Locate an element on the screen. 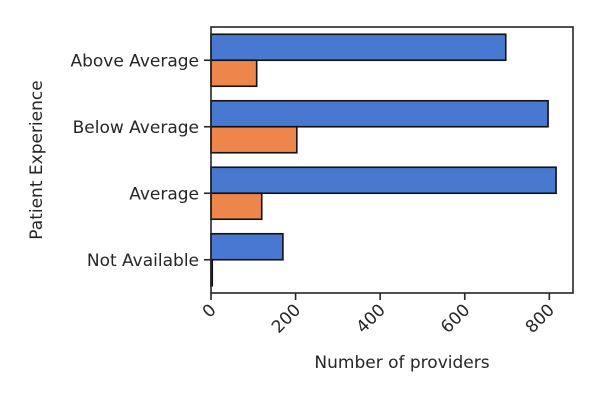  y-tick-label: Below Average is located at coordinates (136, 128).